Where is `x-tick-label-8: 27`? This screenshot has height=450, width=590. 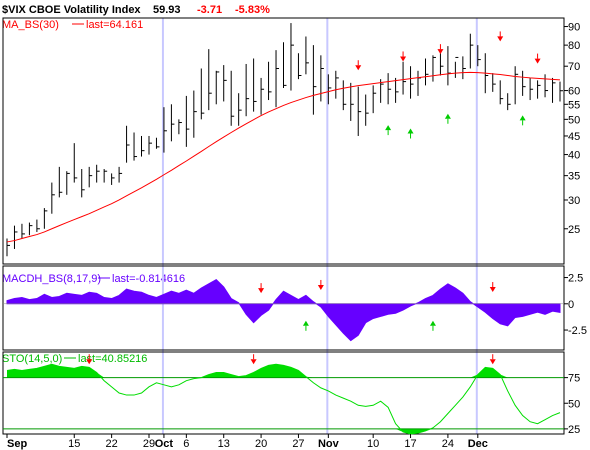 x-tick-label-8: 27 is located at coordinates (298, 444).